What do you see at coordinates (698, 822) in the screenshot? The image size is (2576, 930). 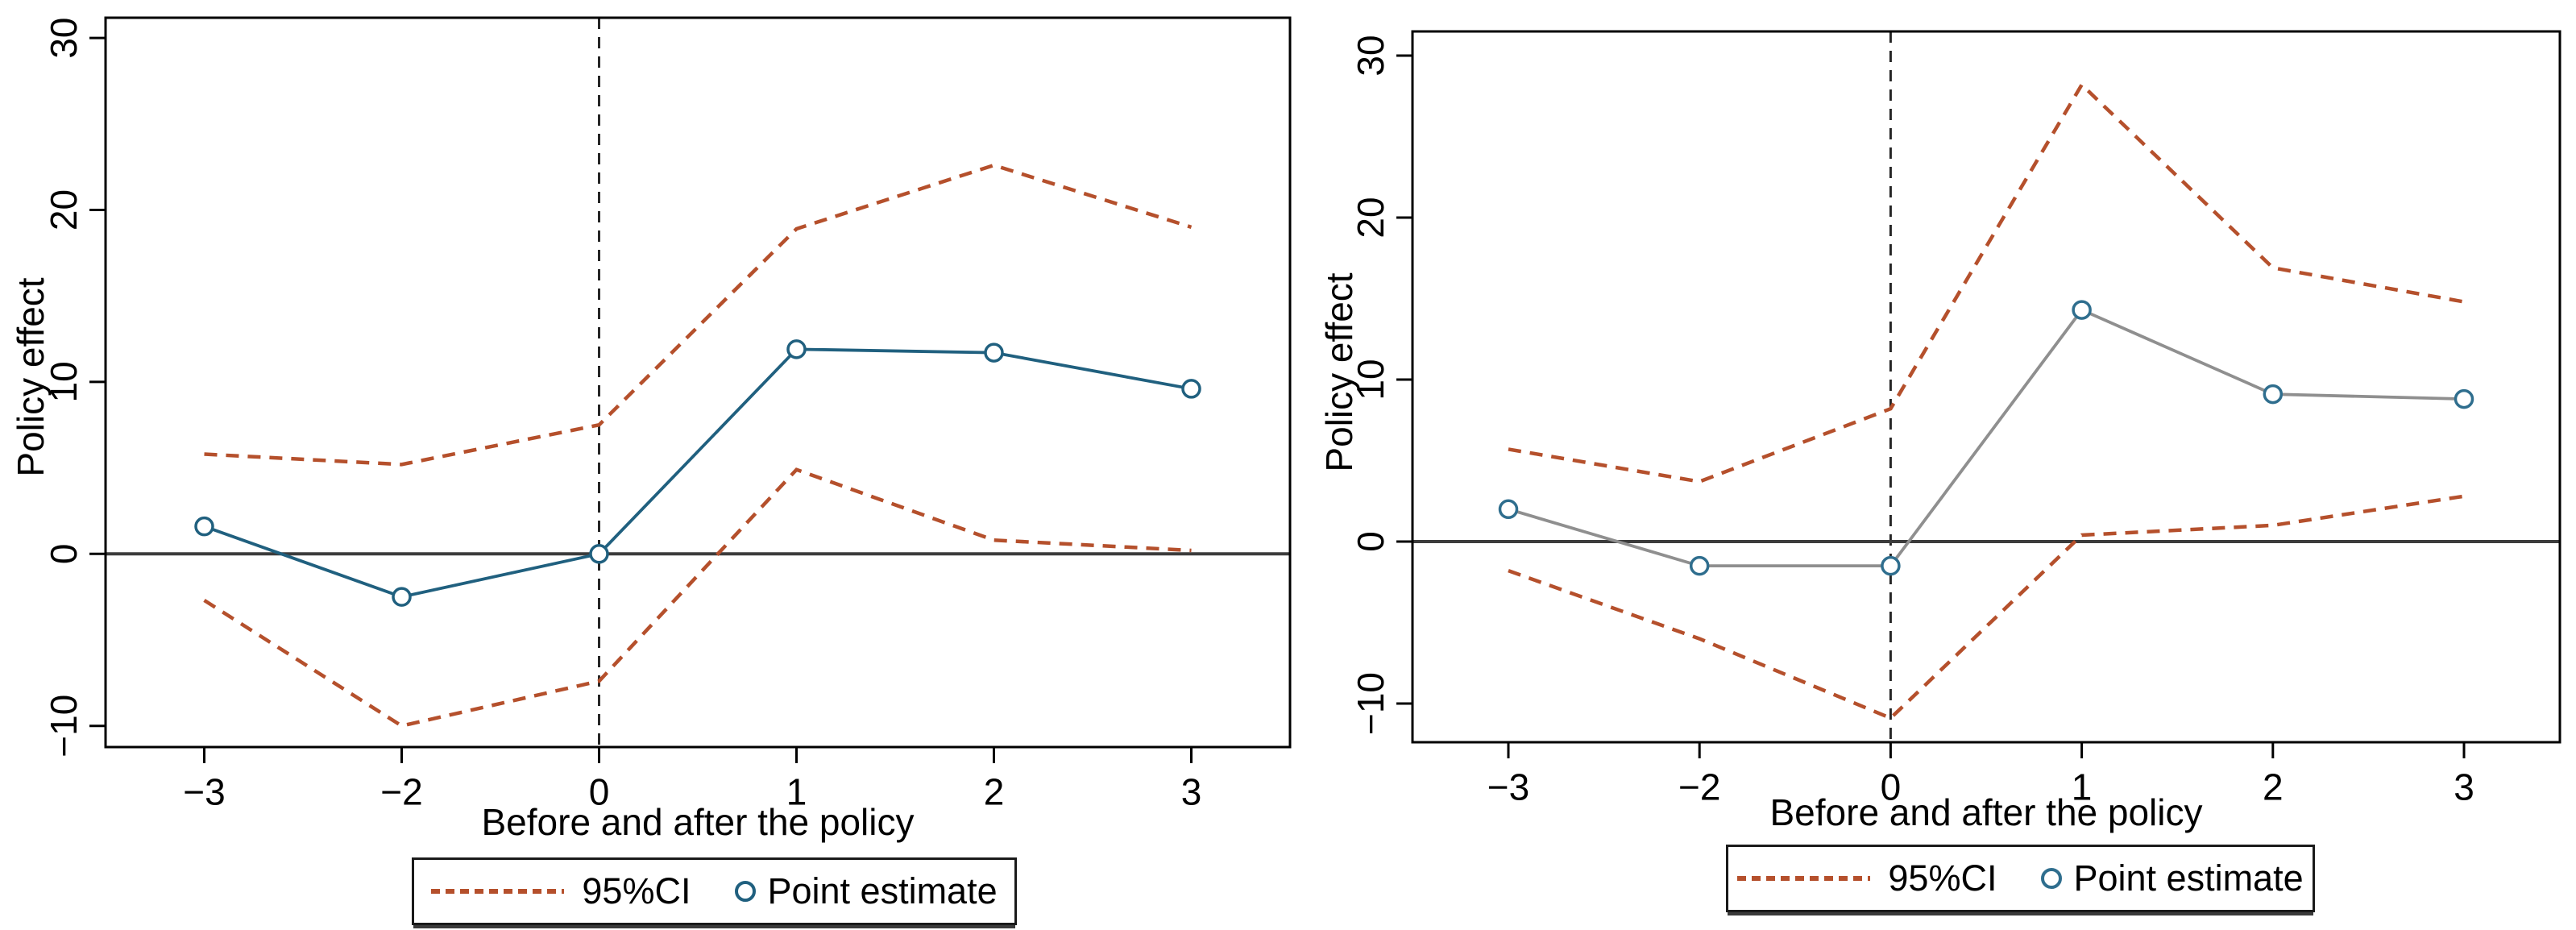 I see `left-x-axis-title: Before and after the policy` at bounding box center [698, 822].